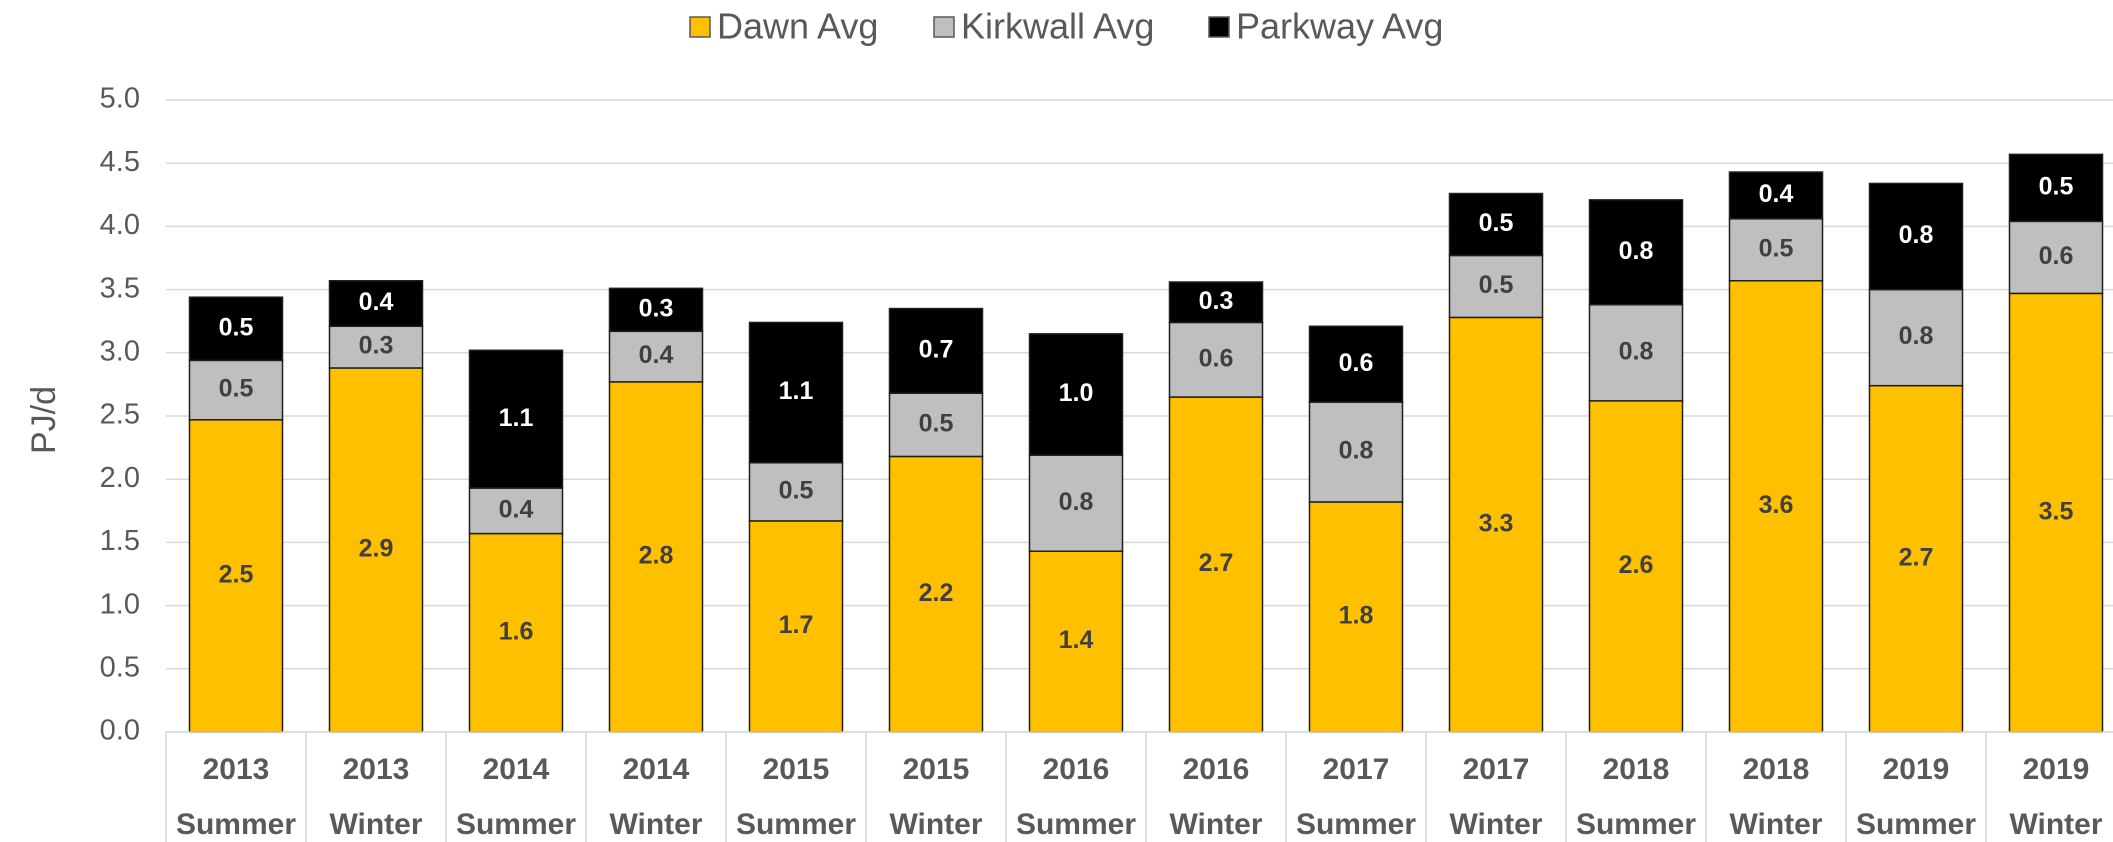 This screenshot has height=842, width=2113. What do you see at coordinates (120, 351) in the screenshot?
I see `y-tick-label: 3.0` at bounding box center [120, 351].